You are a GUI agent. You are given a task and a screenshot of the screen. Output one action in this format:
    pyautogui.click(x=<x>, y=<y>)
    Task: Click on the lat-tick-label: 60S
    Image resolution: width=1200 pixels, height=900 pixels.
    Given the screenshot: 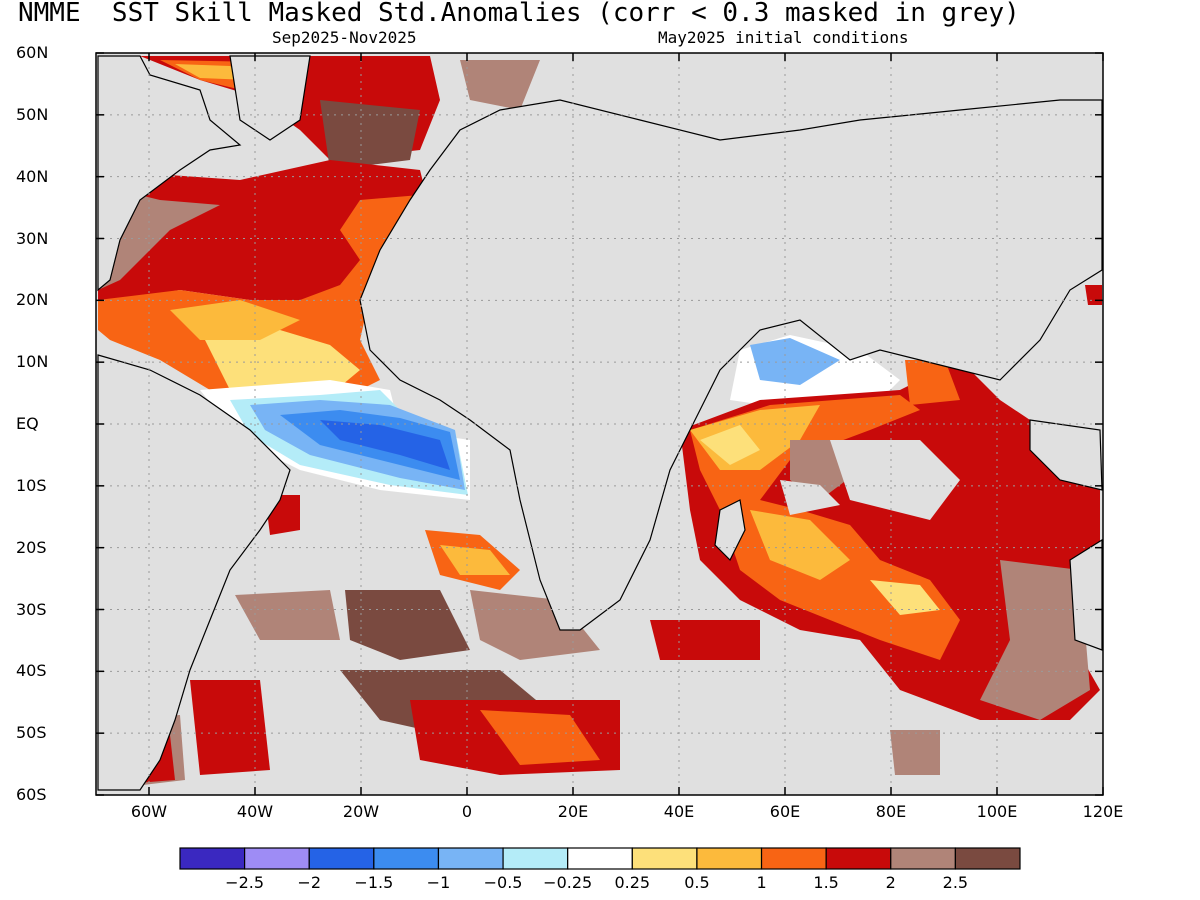 What is the action you would take?
    pyautogui.click(x=31, y=794)
    